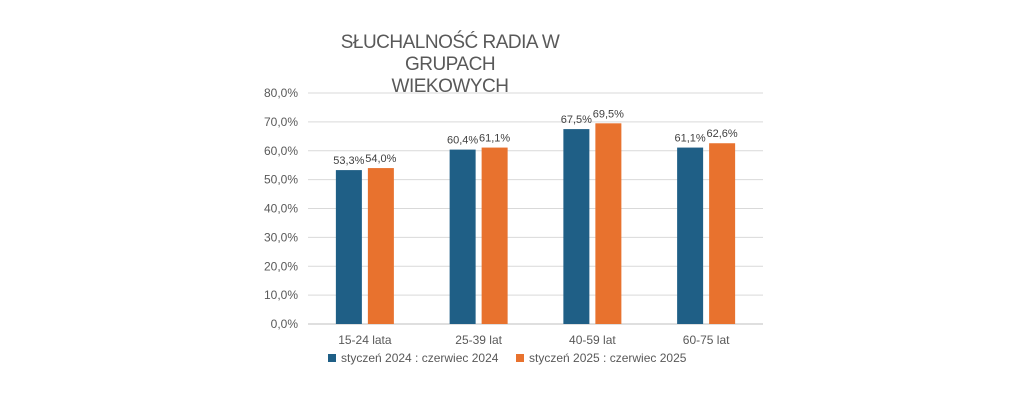 Image resolution: width=1024 pixels, height=419 pixels. I want to click on y-tick-label: 80,0%, so click(281, 93).